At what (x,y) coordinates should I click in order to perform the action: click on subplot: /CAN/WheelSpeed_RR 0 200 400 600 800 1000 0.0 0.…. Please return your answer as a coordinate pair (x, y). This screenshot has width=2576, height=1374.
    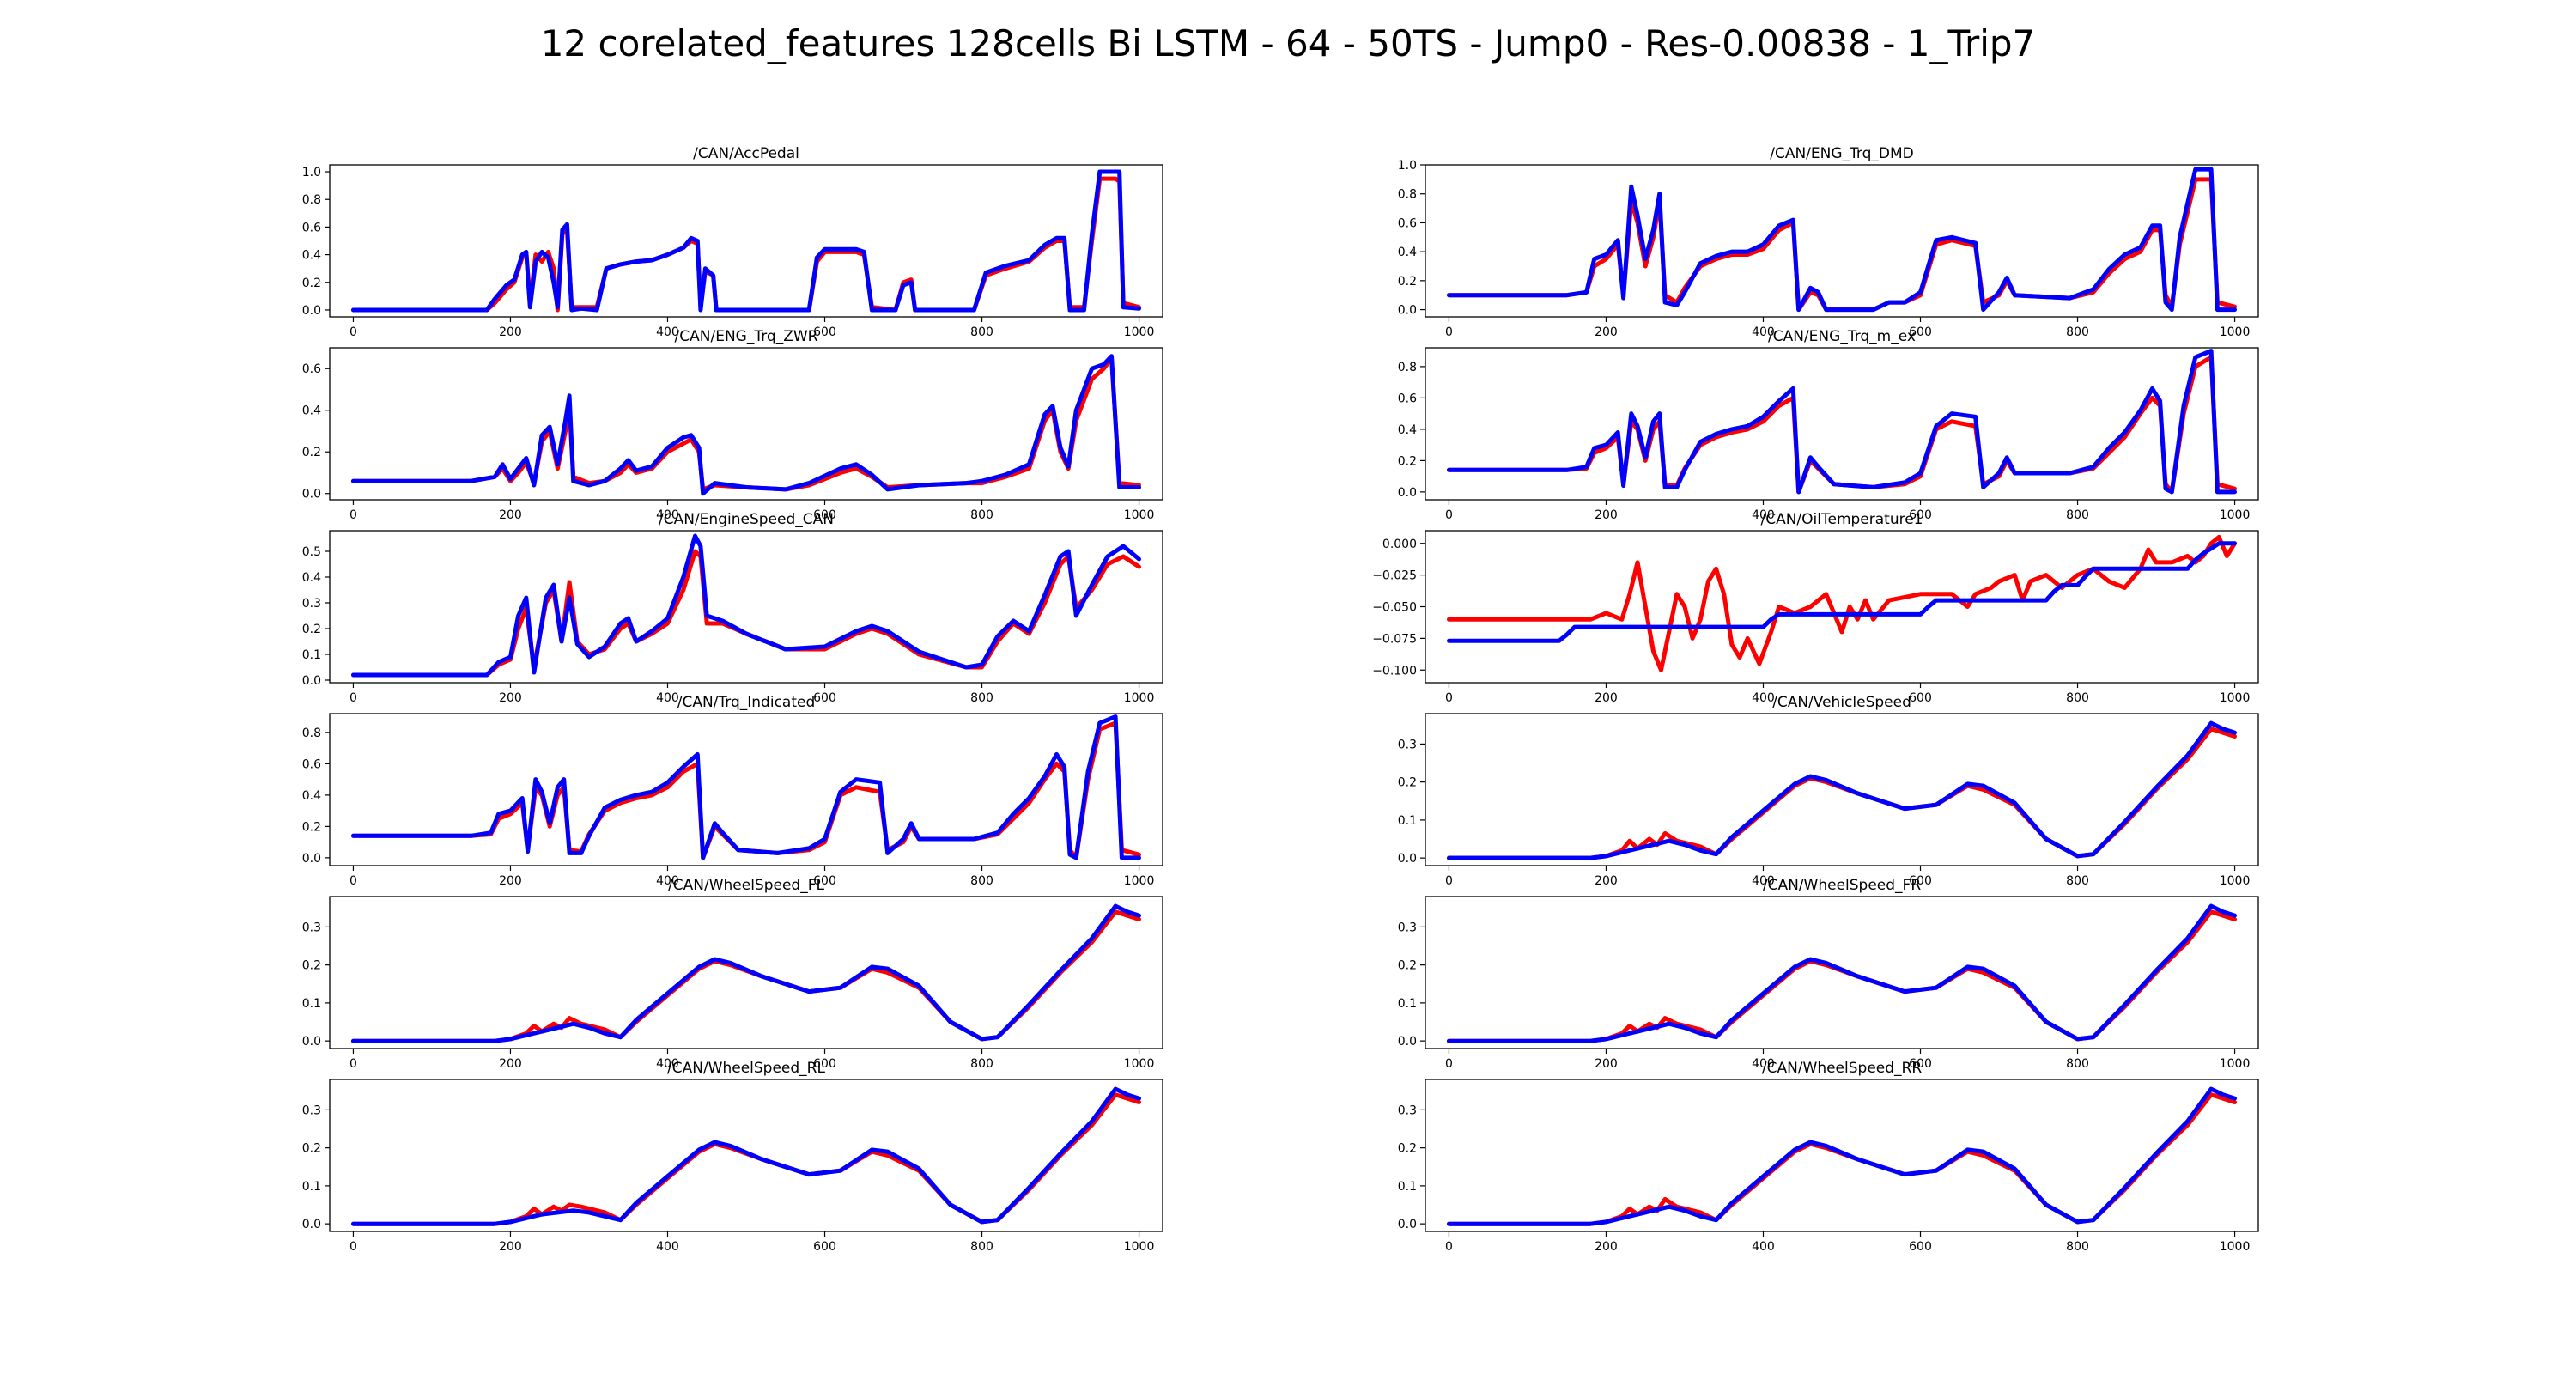
    Looking at the image, I should click on (1828, 1157).